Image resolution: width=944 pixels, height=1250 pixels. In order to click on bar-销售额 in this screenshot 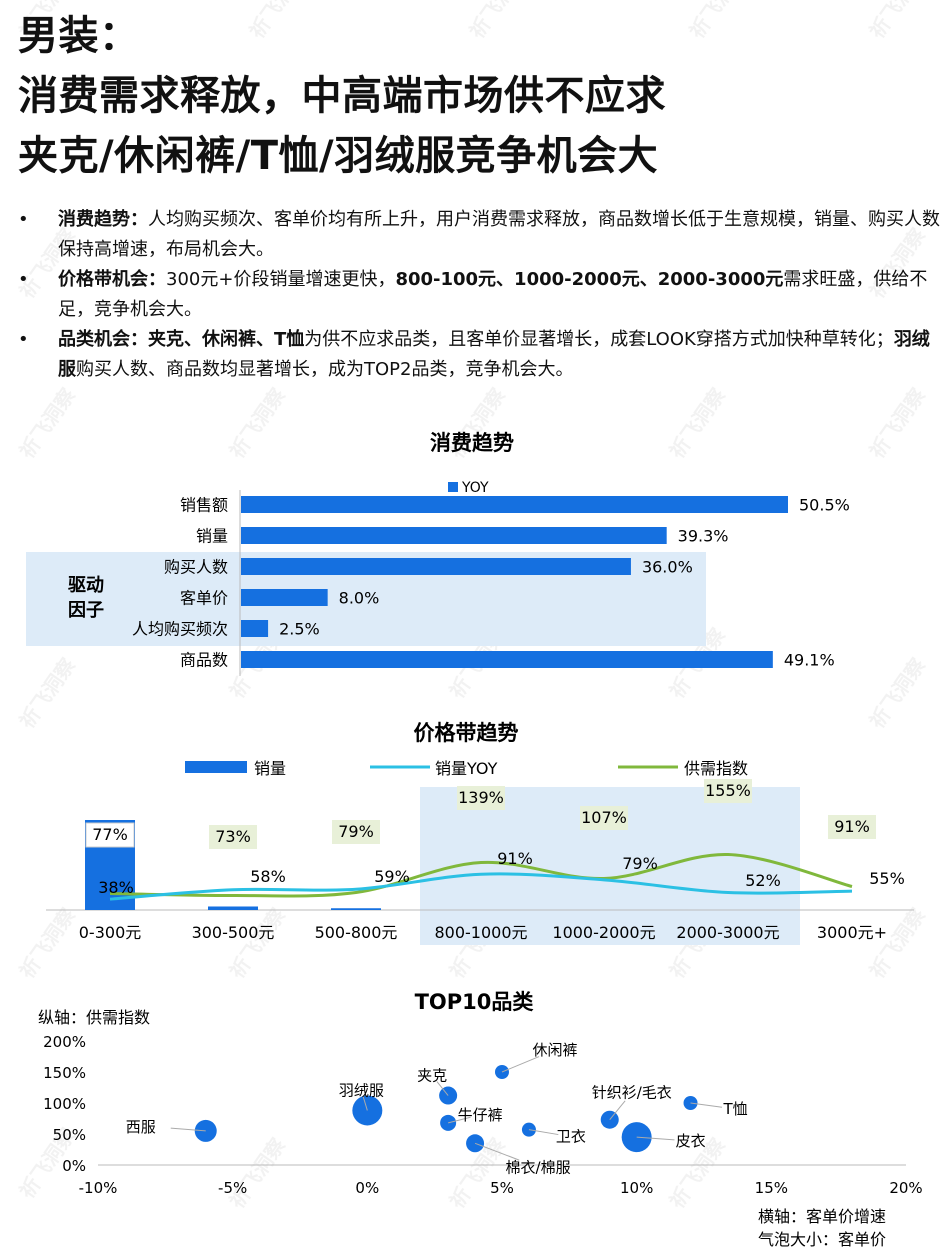, I will do `click(514, 504)`.